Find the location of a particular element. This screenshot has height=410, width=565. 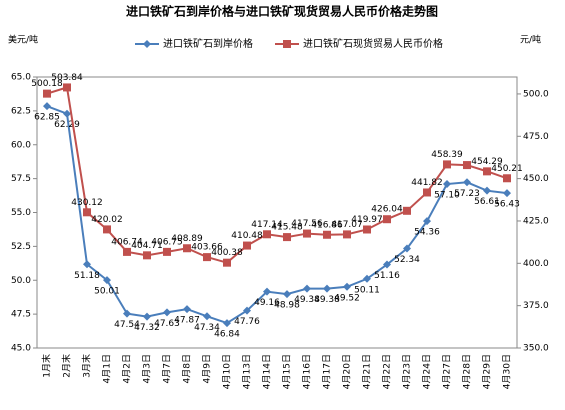

data-label: 52.34 is located at coordinates (407, 260).